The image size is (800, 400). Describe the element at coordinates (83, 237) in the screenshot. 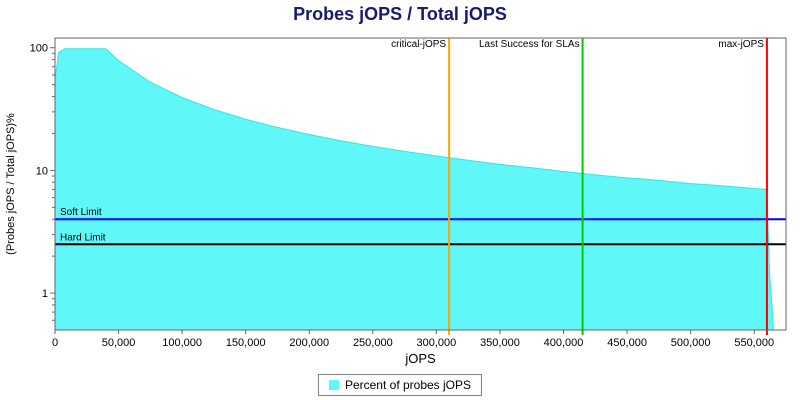

I see `limit-label: Hard Limit` at that location.